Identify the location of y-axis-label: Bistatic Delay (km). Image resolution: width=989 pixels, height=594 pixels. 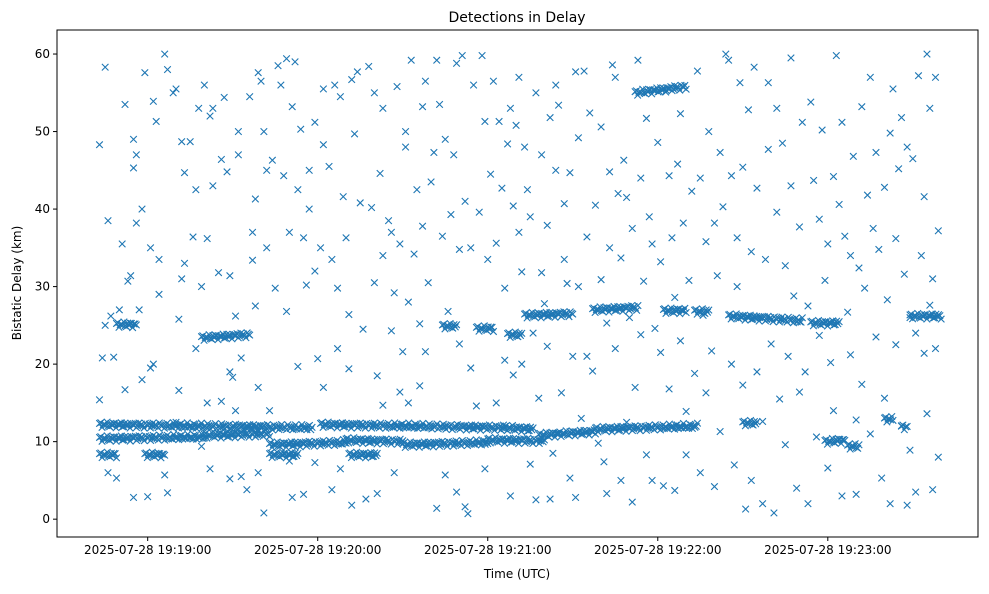
(17, 283).